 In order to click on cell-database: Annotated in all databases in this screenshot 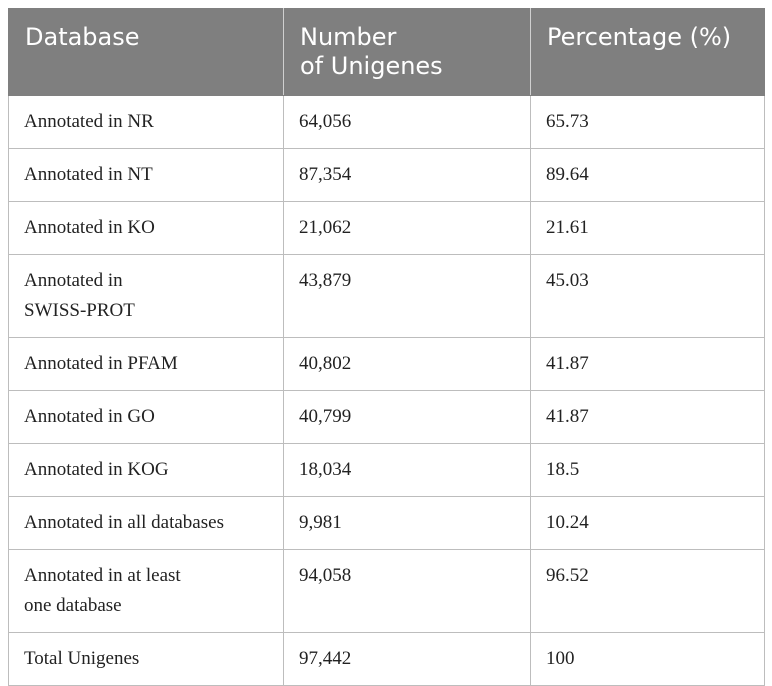, I will do `click(146, 523)`.